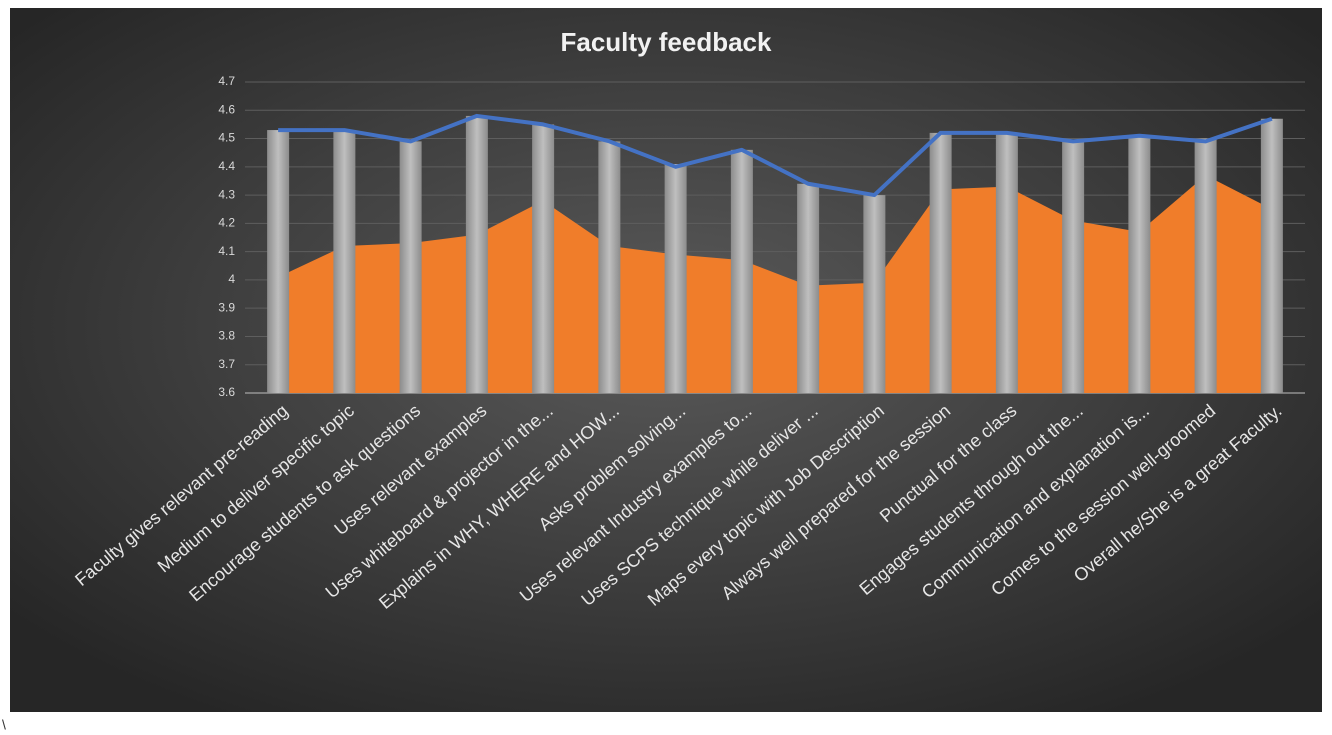  Describe the element at coordinates (667, 42) in the screenshot. I see `chart-title: Faculty feedback` at that location.